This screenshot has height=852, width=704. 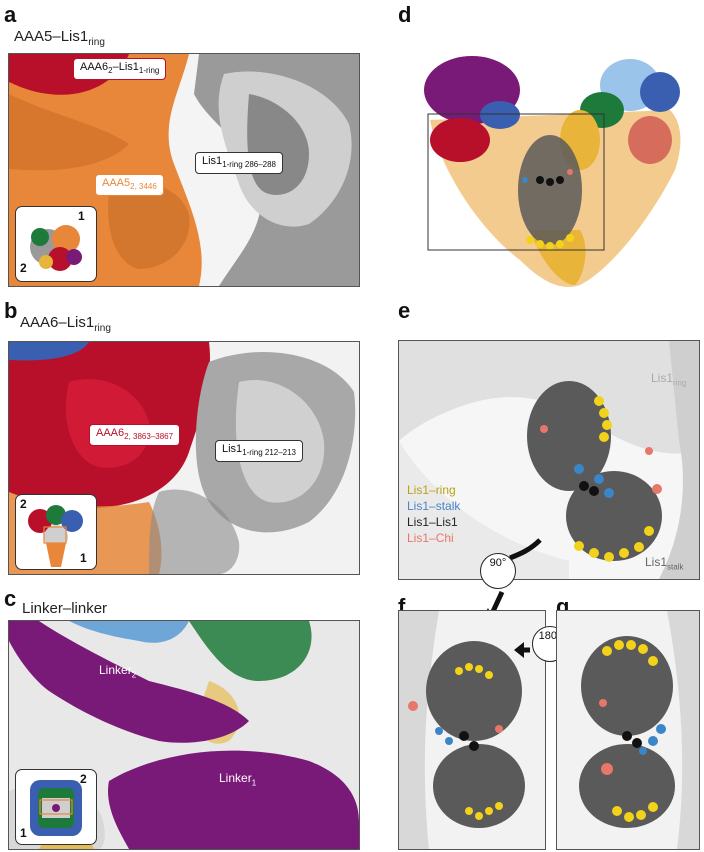 What do you see at coordinates (65, 324) in the screenshot?
I see `panel-title-b: AAA6–Lis1ring` at bounding box center [65, 324].